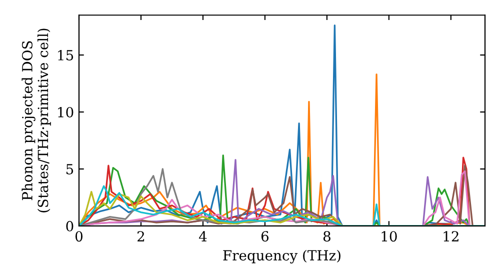  What do you see at coordinates (78, 236) in the screenshot?
I see `x-tick-label: 0` at bounding box center [78, 236].